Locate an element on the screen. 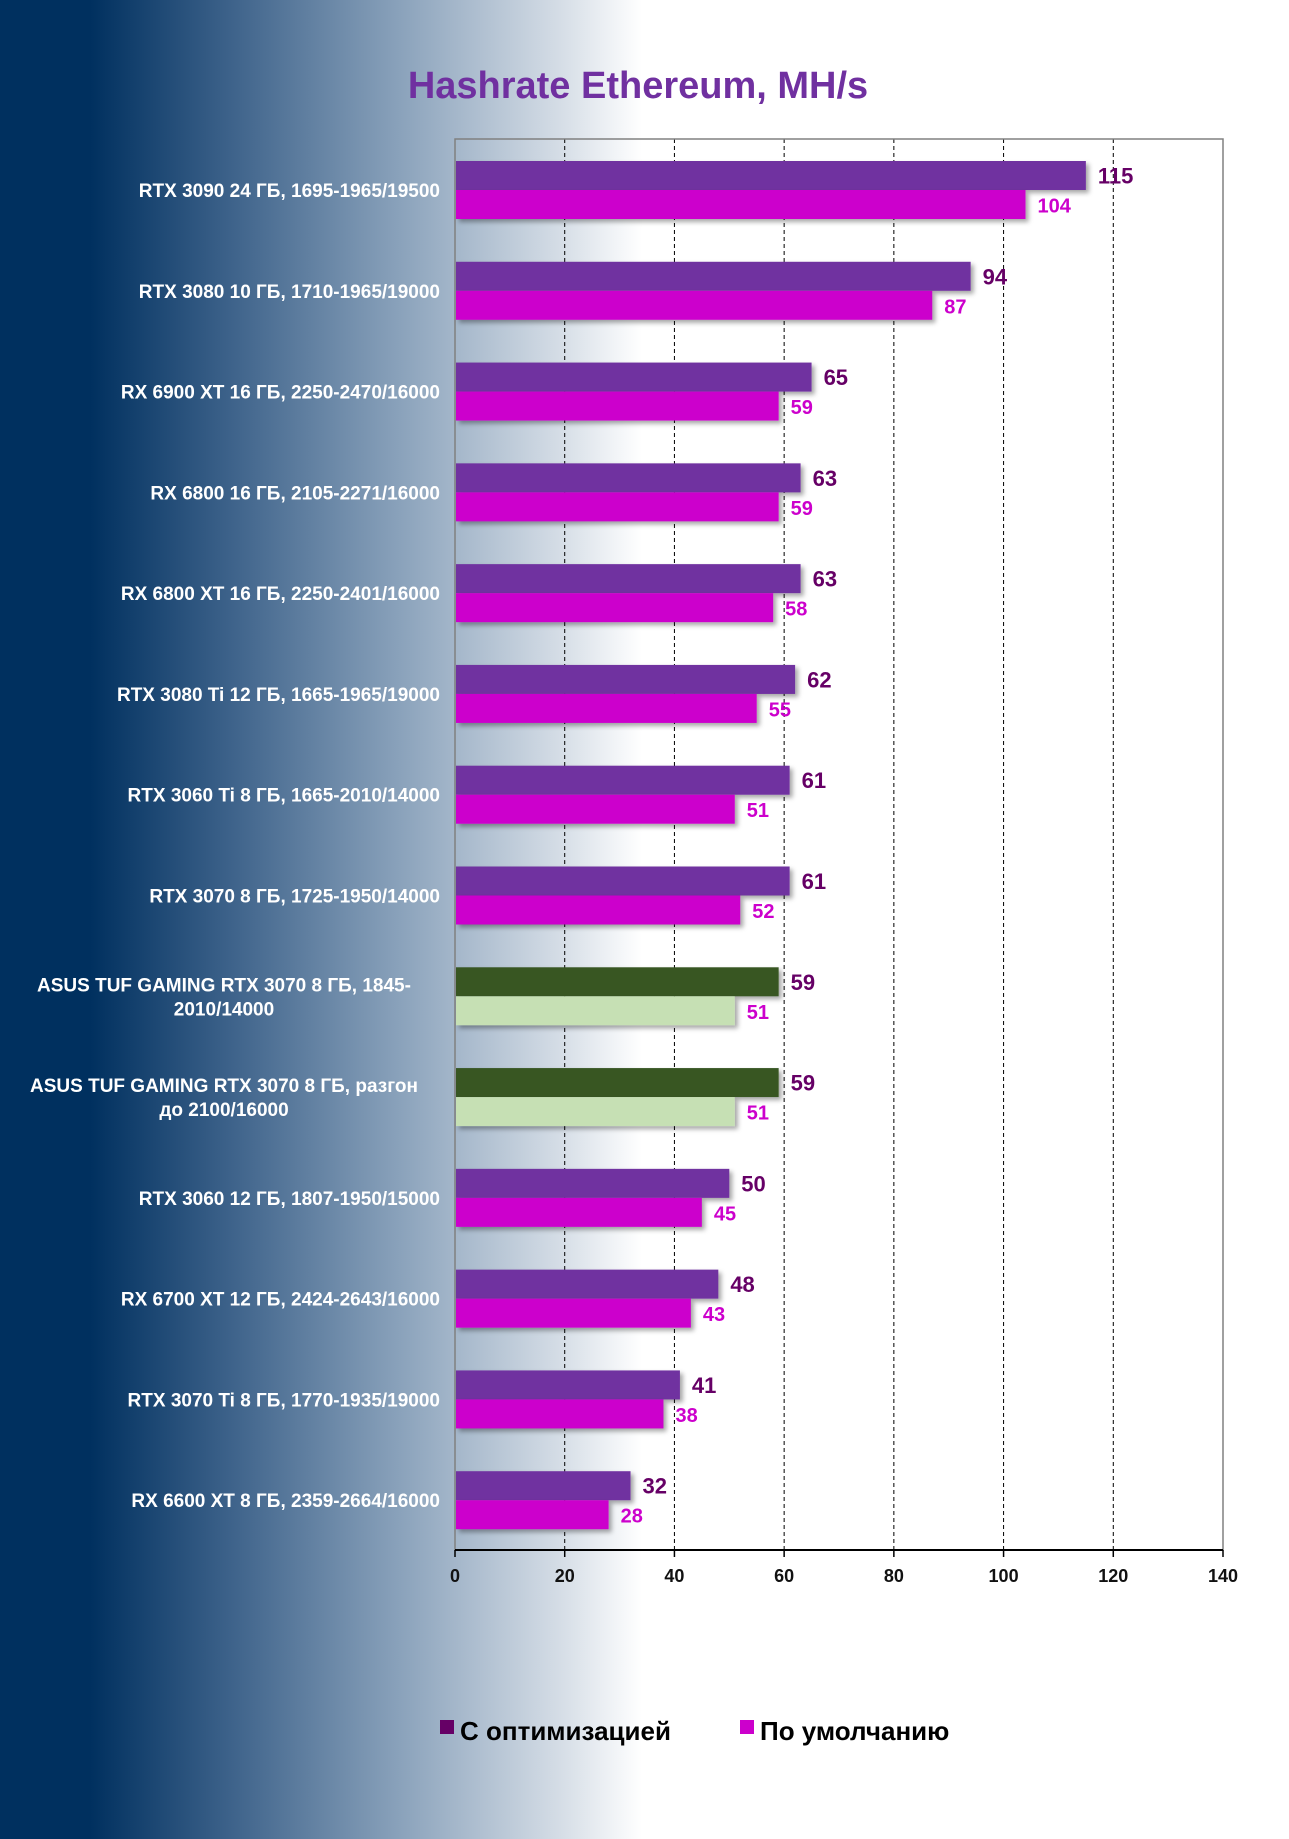  category-label: RTX 3070 Ti 8 ГБ, 1770-1935/19000 is located at coordinates (284, 1400).